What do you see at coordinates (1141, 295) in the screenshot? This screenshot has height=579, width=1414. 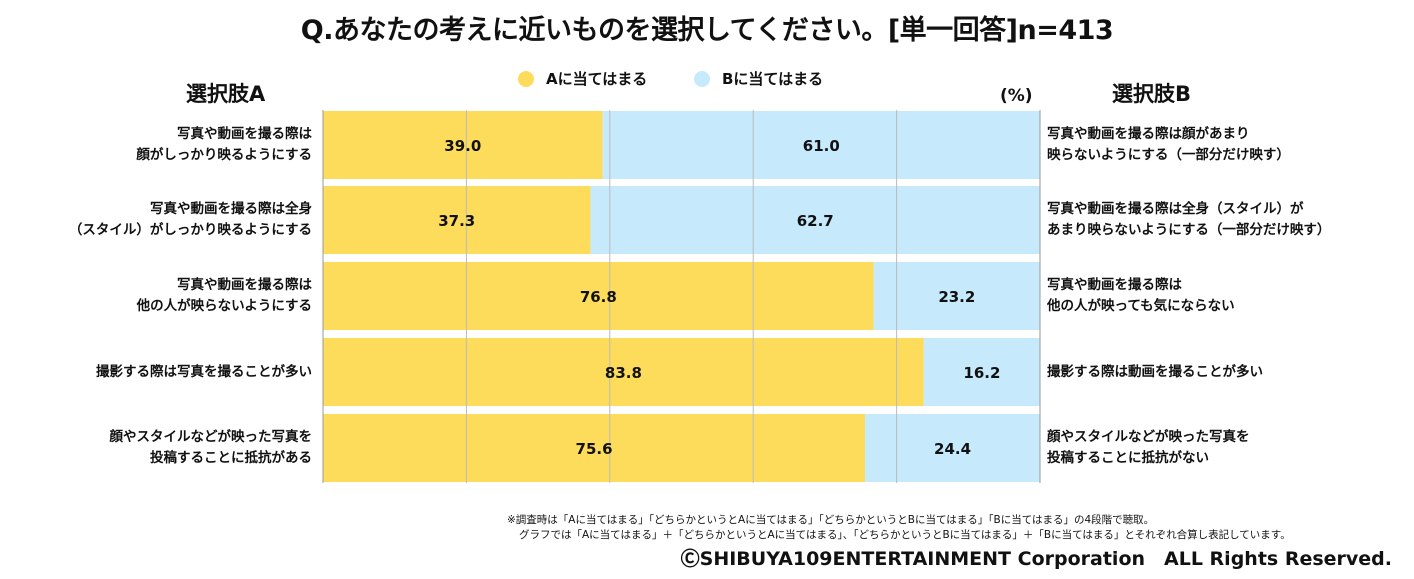 I see `category-label-b-3: 写真や動画を撮る際は 他の人が映っても気にならない` at bounding box center [1141, 295].